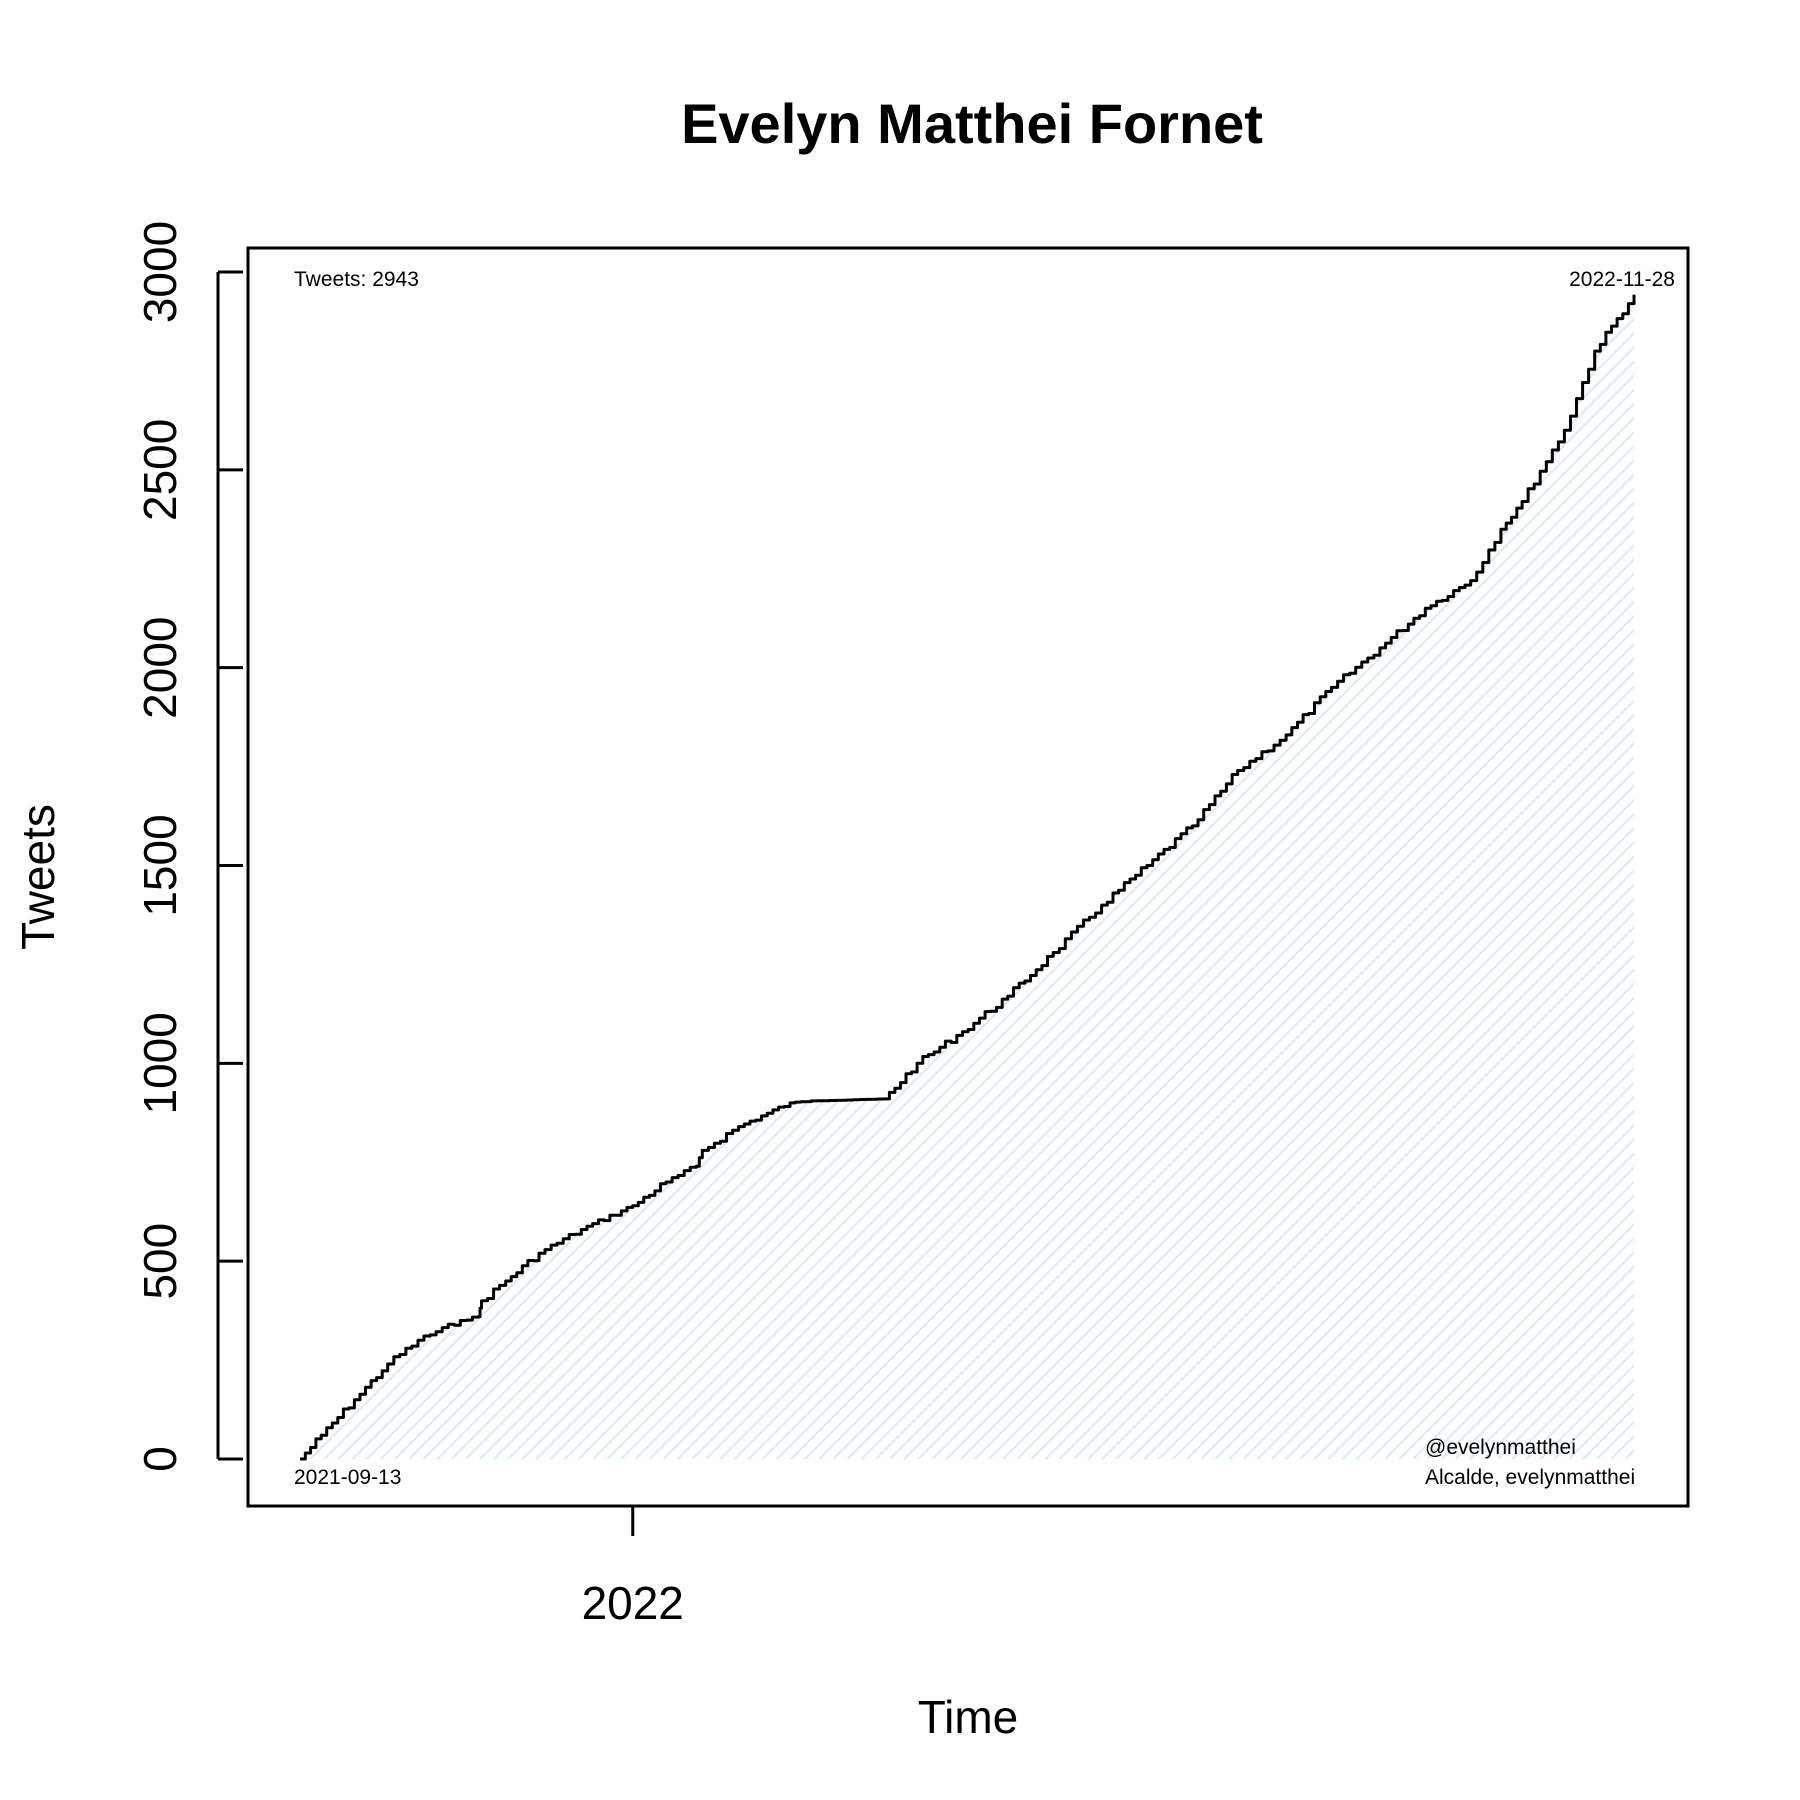 This screenshot has width=1800, height=1800. Describe the element at coordinates (160, 272) in the screenshot. I see `y-tick-label: 3000` at that location.